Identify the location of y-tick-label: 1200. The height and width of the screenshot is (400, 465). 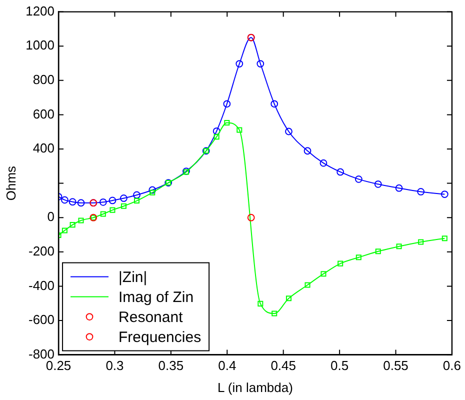
(40, 10).